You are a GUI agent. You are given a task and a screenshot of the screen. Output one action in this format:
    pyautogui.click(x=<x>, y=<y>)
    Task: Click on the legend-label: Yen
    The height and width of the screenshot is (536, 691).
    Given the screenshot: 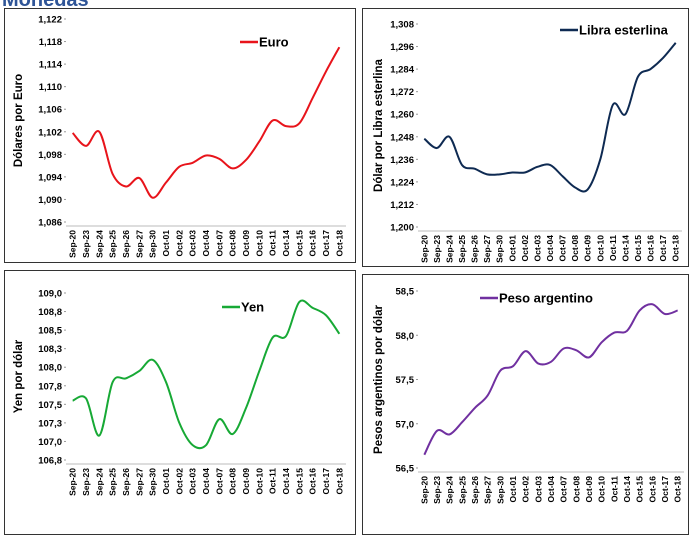 What is the action you would take?
    pyautogui.click(x=252, y=307)
    